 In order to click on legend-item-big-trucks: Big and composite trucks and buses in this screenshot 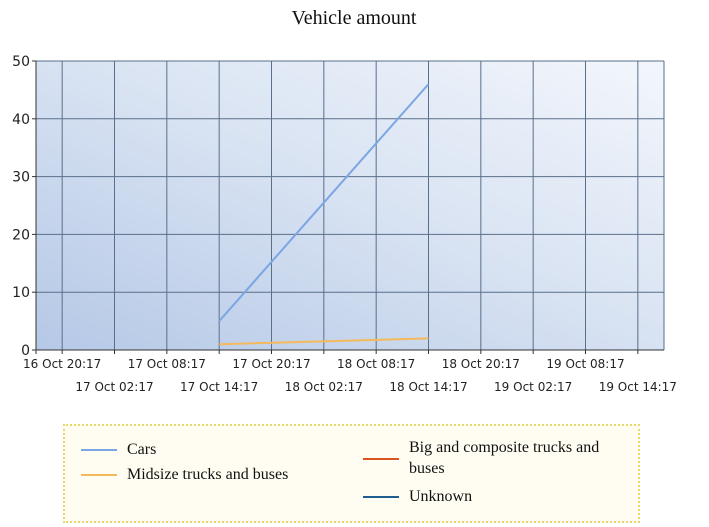, I will do `click(493, 458)`.